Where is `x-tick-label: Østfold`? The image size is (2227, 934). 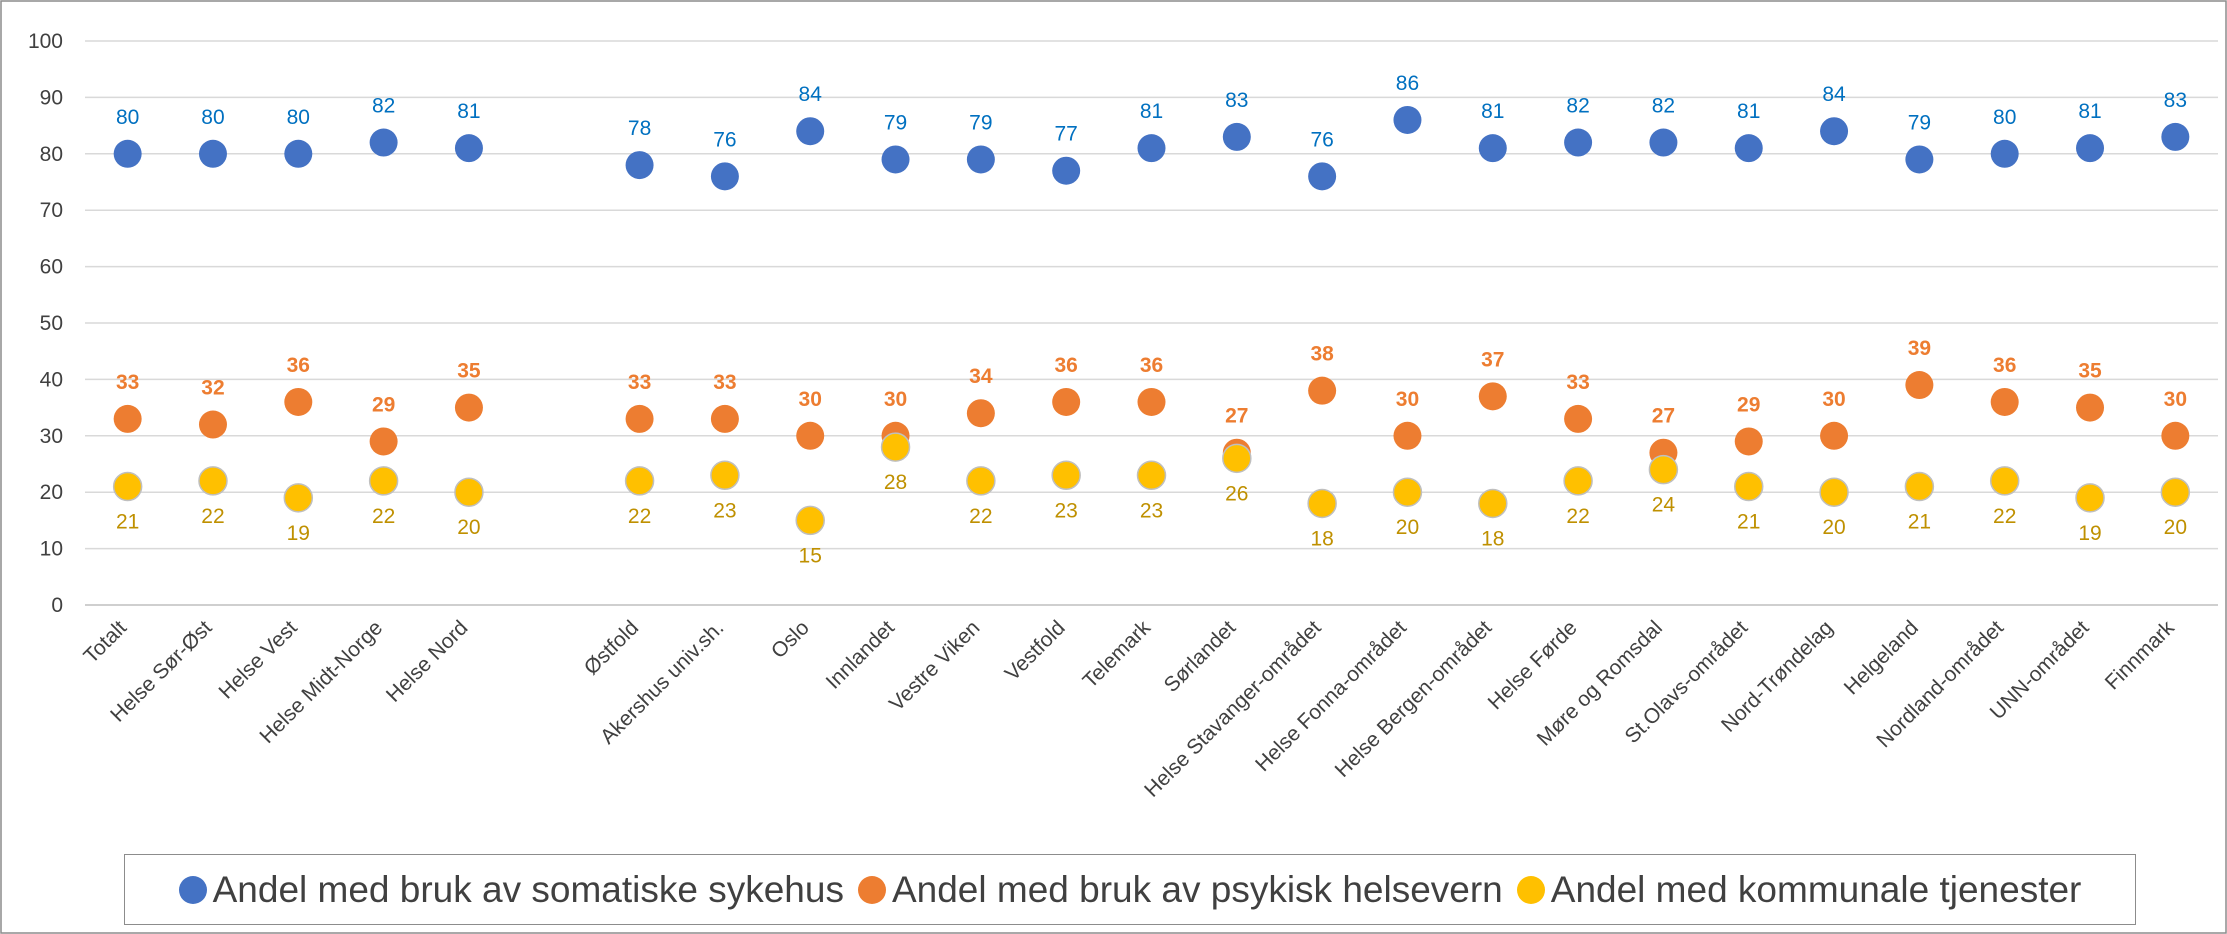
x-tick-label: Østfold is located at coordinates (611, 647).